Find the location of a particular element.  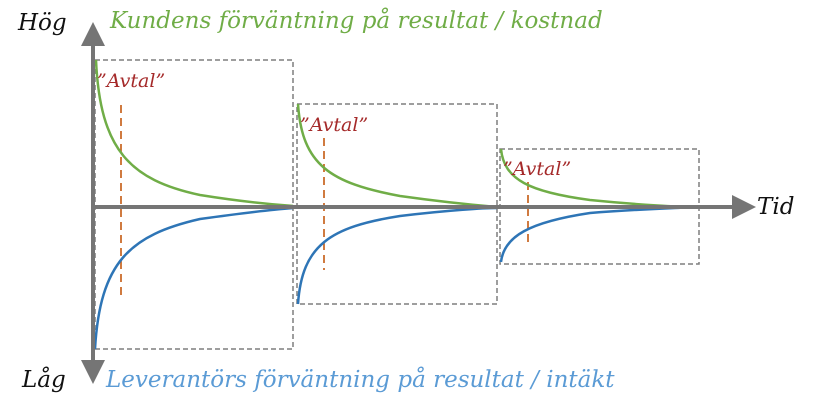

phase-2-frame is located at coordinates (397, 204).